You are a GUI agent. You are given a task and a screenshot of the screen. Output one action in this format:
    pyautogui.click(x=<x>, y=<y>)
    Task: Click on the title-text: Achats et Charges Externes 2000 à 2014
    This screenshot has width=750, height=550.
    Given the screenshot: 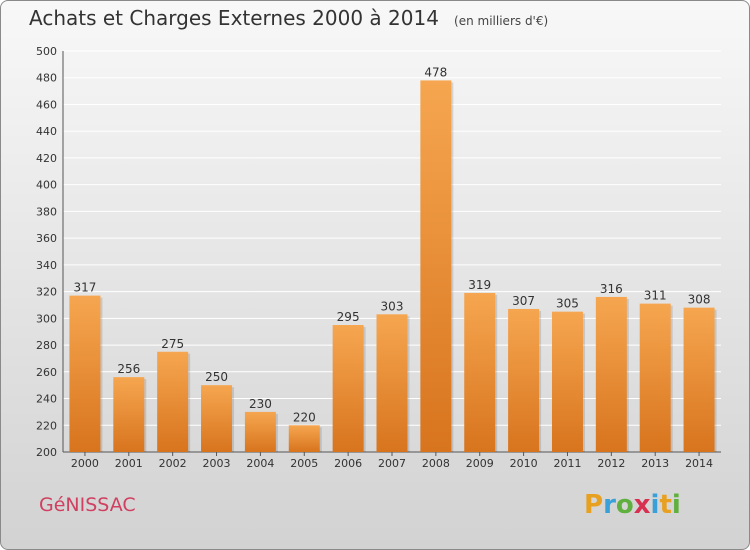 What is the action you would take?
    pyautogui.click(x=234, y=18)
    